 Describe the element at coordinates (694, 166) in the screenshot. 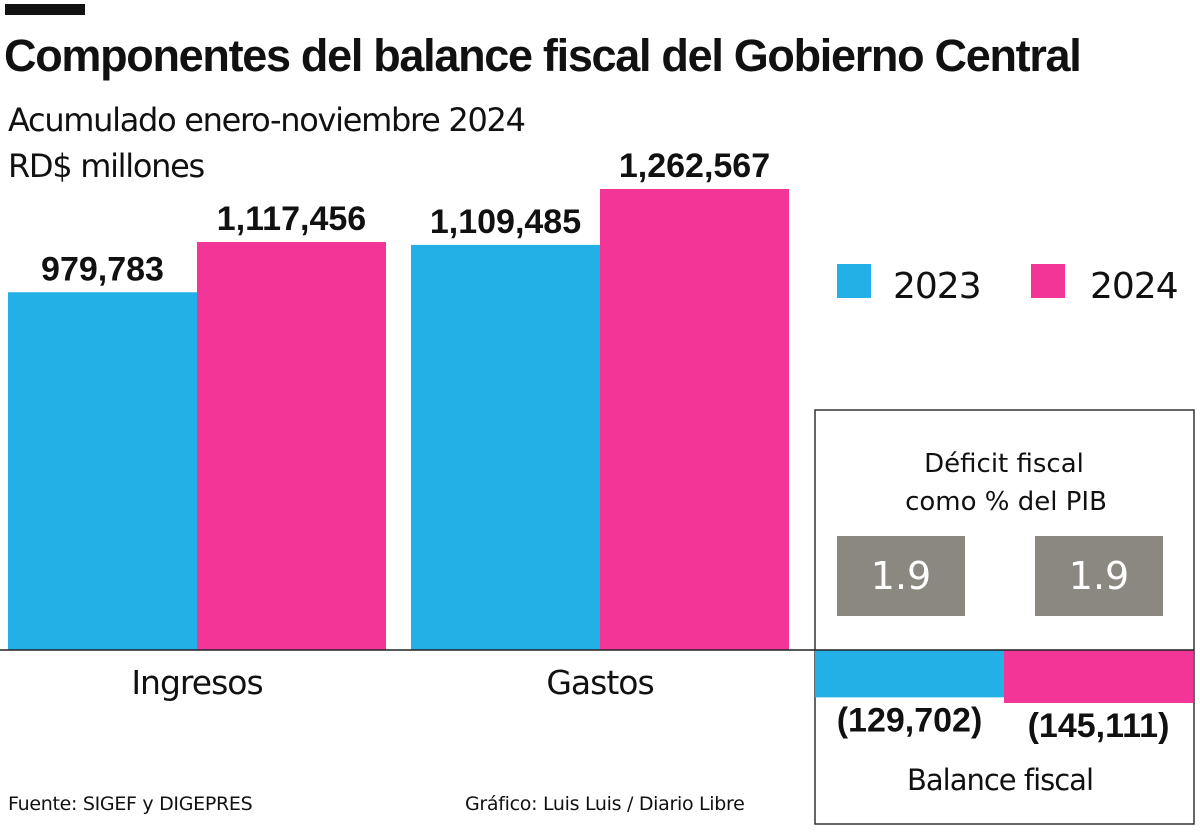

I see `data-label-gastos-2024: 1,262,567` at that location.